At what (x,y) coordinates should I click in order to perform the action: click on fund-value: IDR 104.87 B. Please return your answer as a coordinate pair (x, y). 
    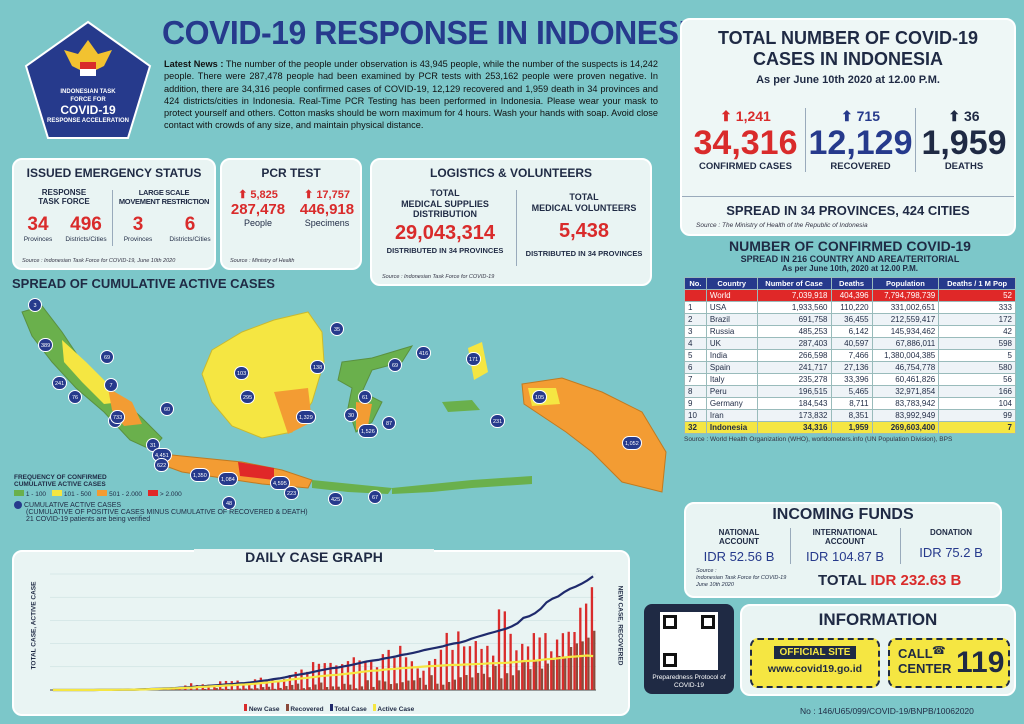
    Looking at the image, I should click on (845, 556).